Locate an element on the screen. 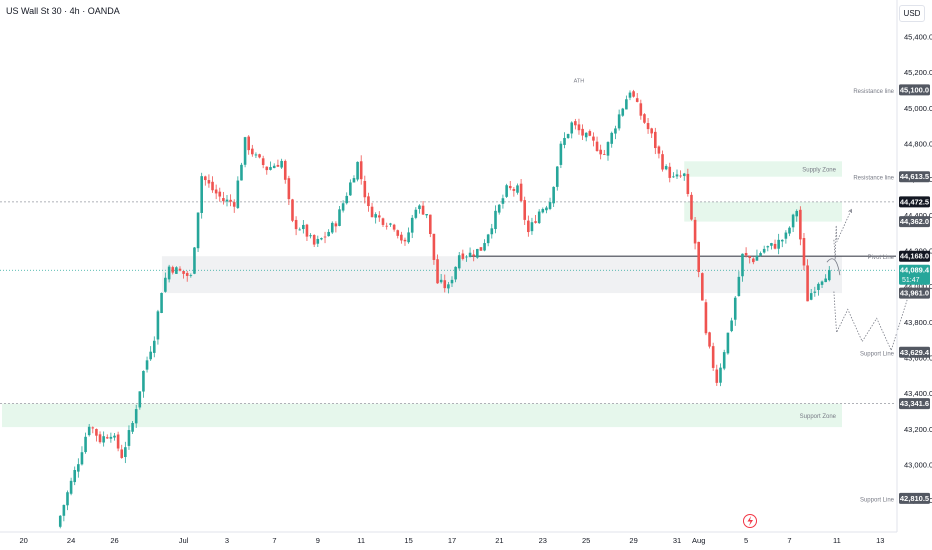 The height and width of the screenshot is (550, 932). lightning-icon is located at coordinates (750, 521).